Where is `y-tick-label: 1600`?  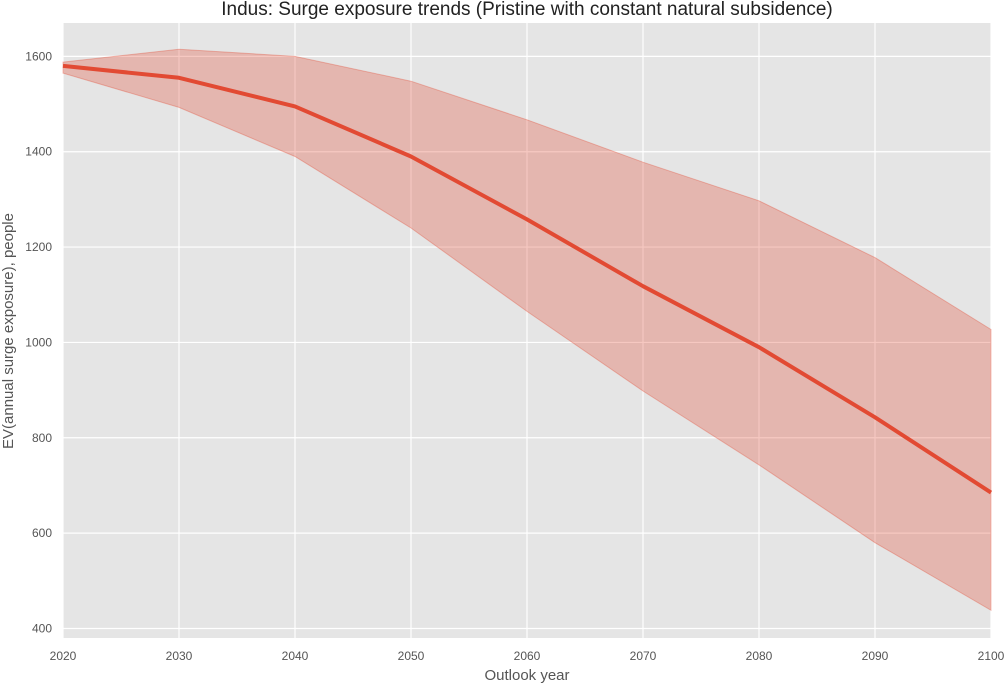
y-tick-label: 1600 is located at coordinates (38, 56).